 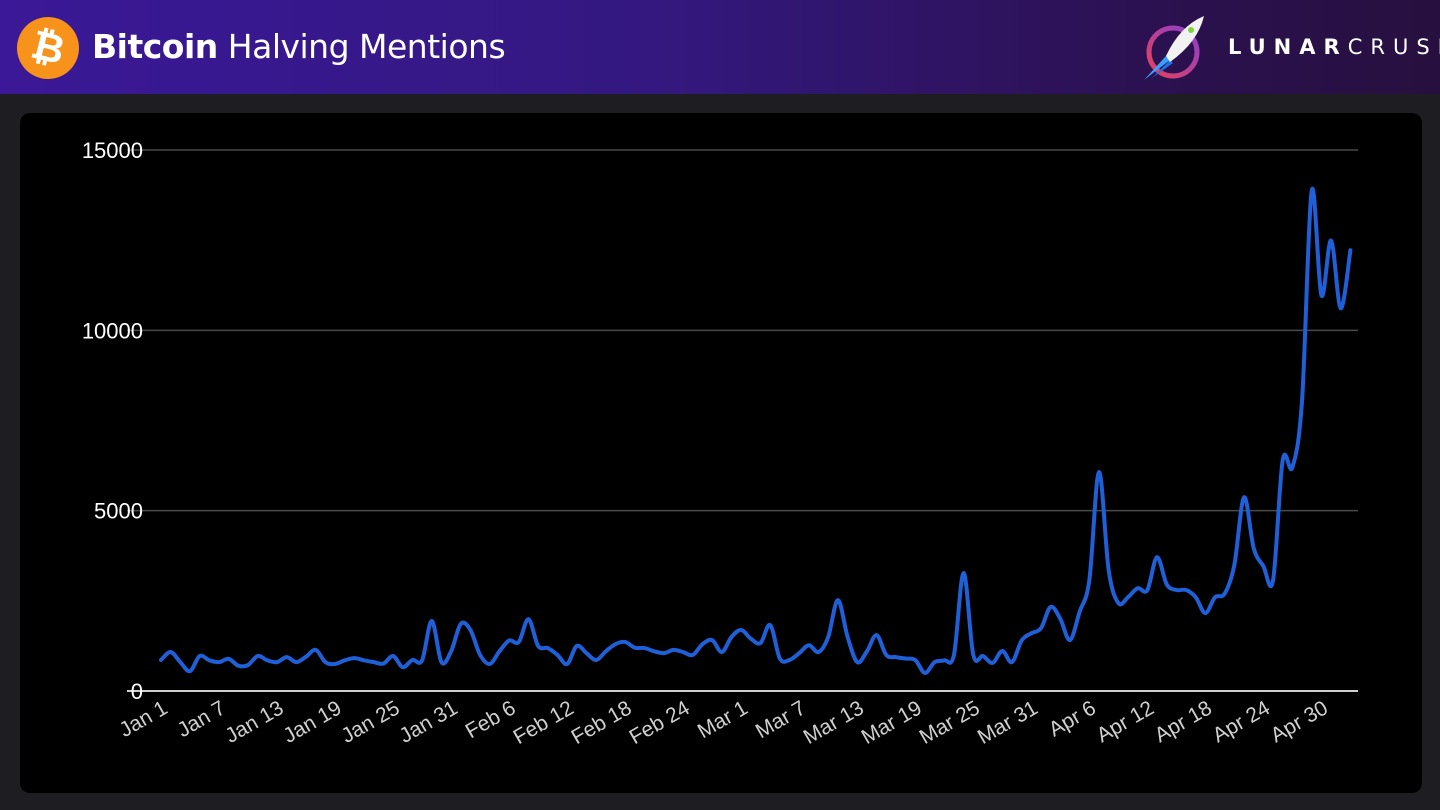 What do you see at coordinates (1241, 721) in the screenshot?
I see `x-tick-label: Apr 24` at bounding box center [1241, 721].